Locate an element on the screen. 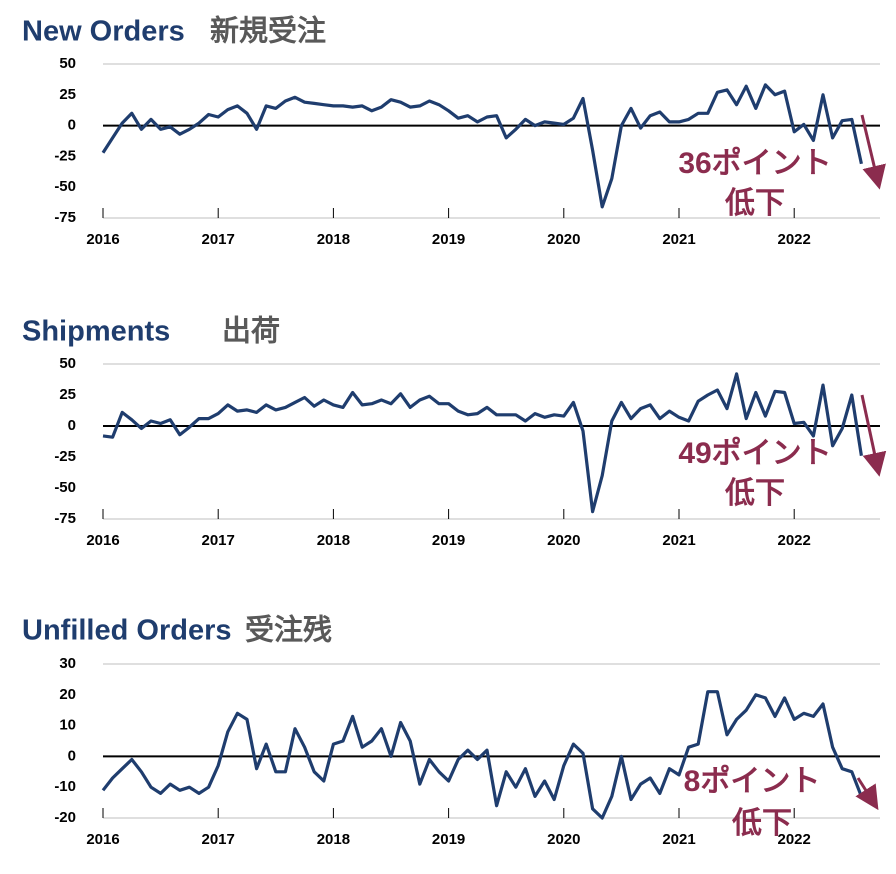 The image size is (896, 874). annotation: 8ポイント is located at coordinates (752, 781).